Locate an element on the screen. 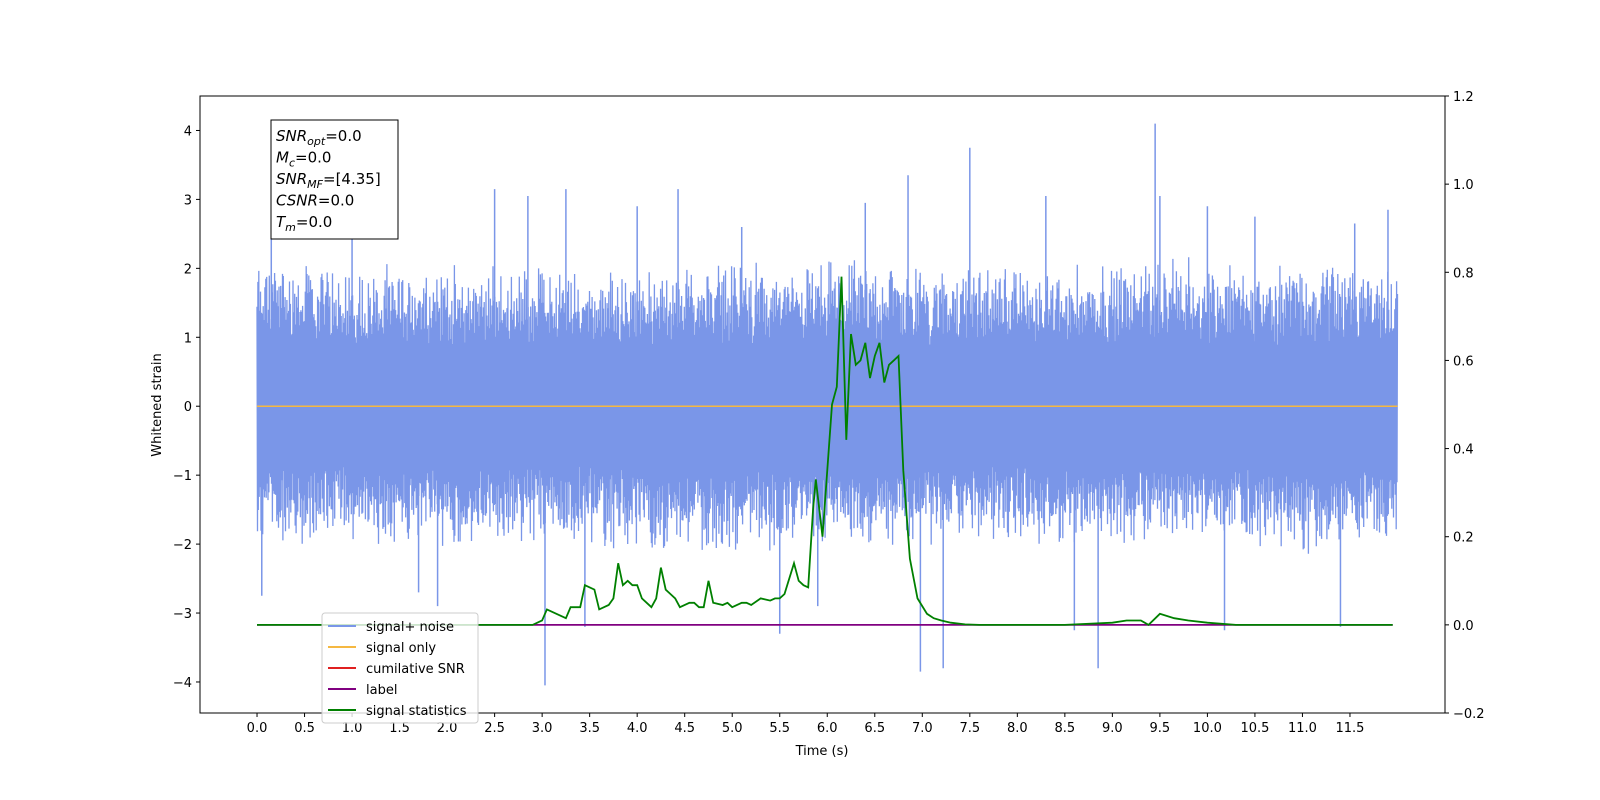 This screenshot has width=1600, height=800. annotation-line: Tm=0.0 is located at coordinates (304, 223).